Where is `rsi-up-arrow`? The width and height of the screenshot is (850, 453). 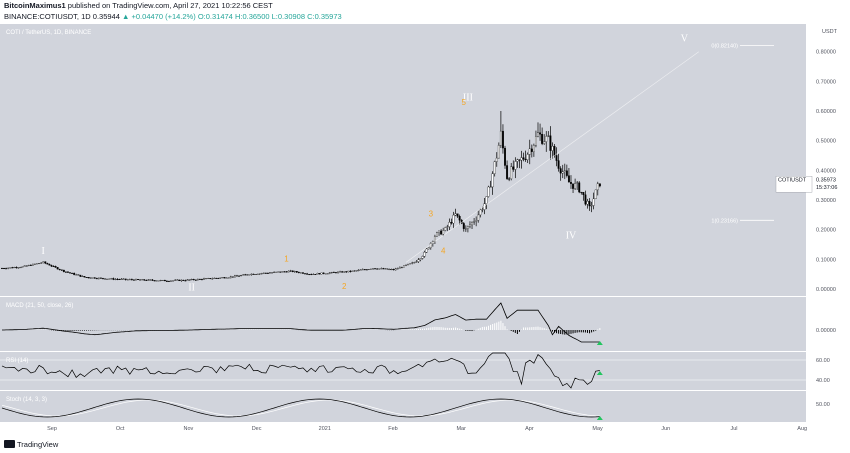 rsi-up-arrow is located at coordinates (599, 373).